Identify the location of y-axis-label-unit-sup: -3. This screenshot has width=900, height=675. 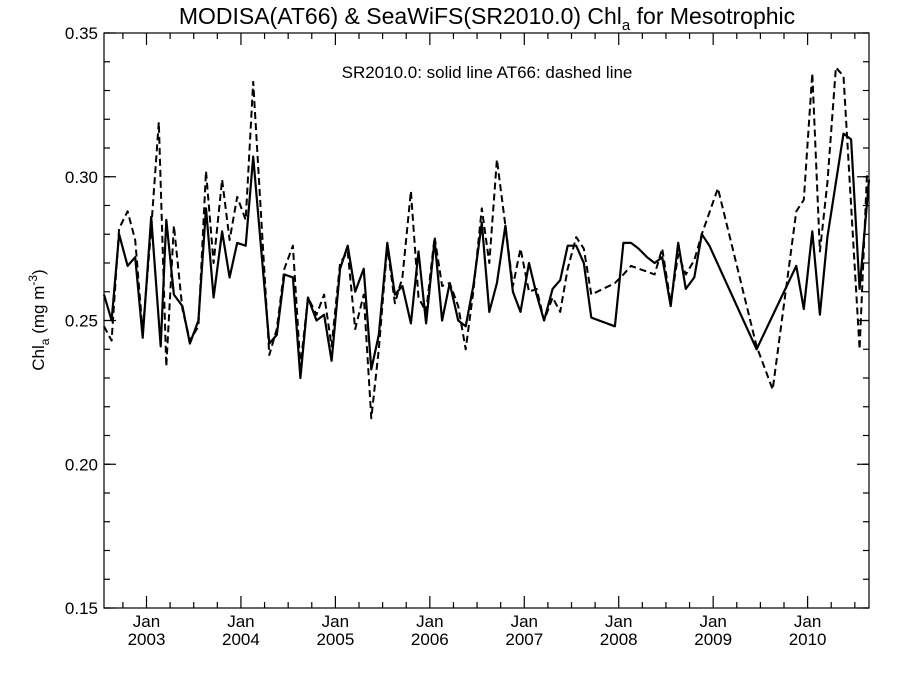
(33, 280).